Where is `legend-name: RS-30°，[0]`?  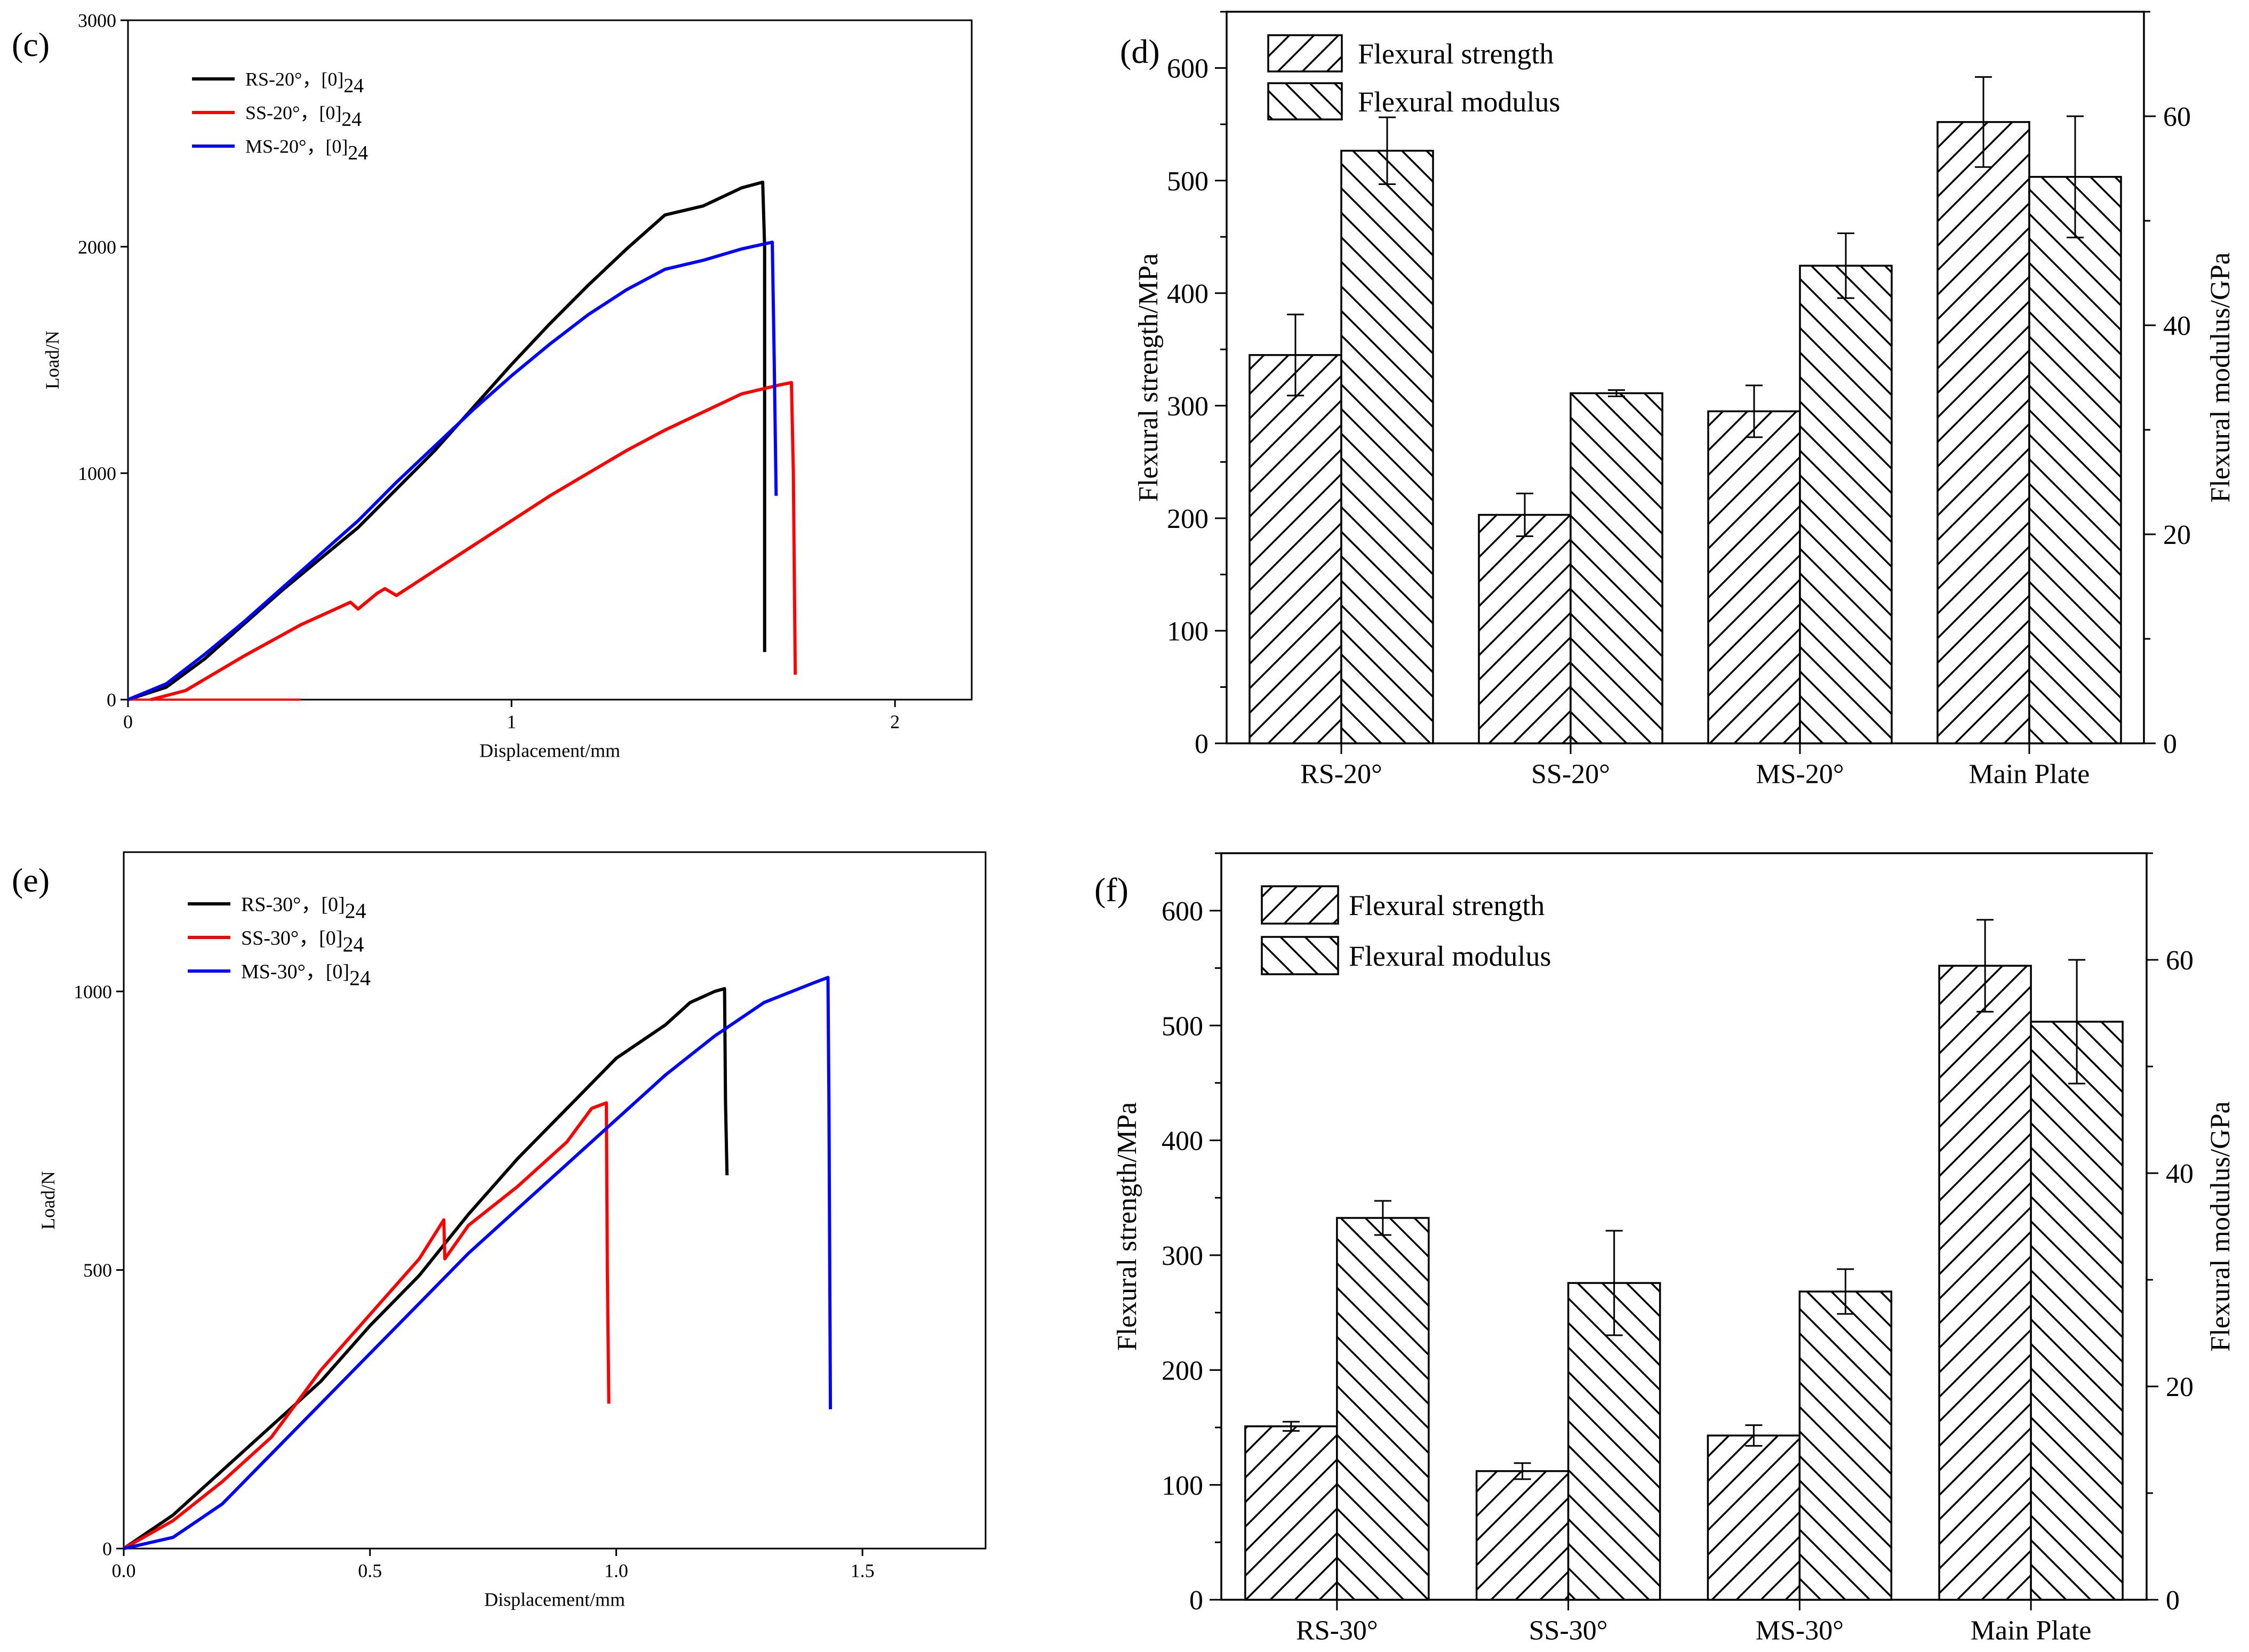 legend-name: RS-30°，[0] is located at coordinates (293, 905).